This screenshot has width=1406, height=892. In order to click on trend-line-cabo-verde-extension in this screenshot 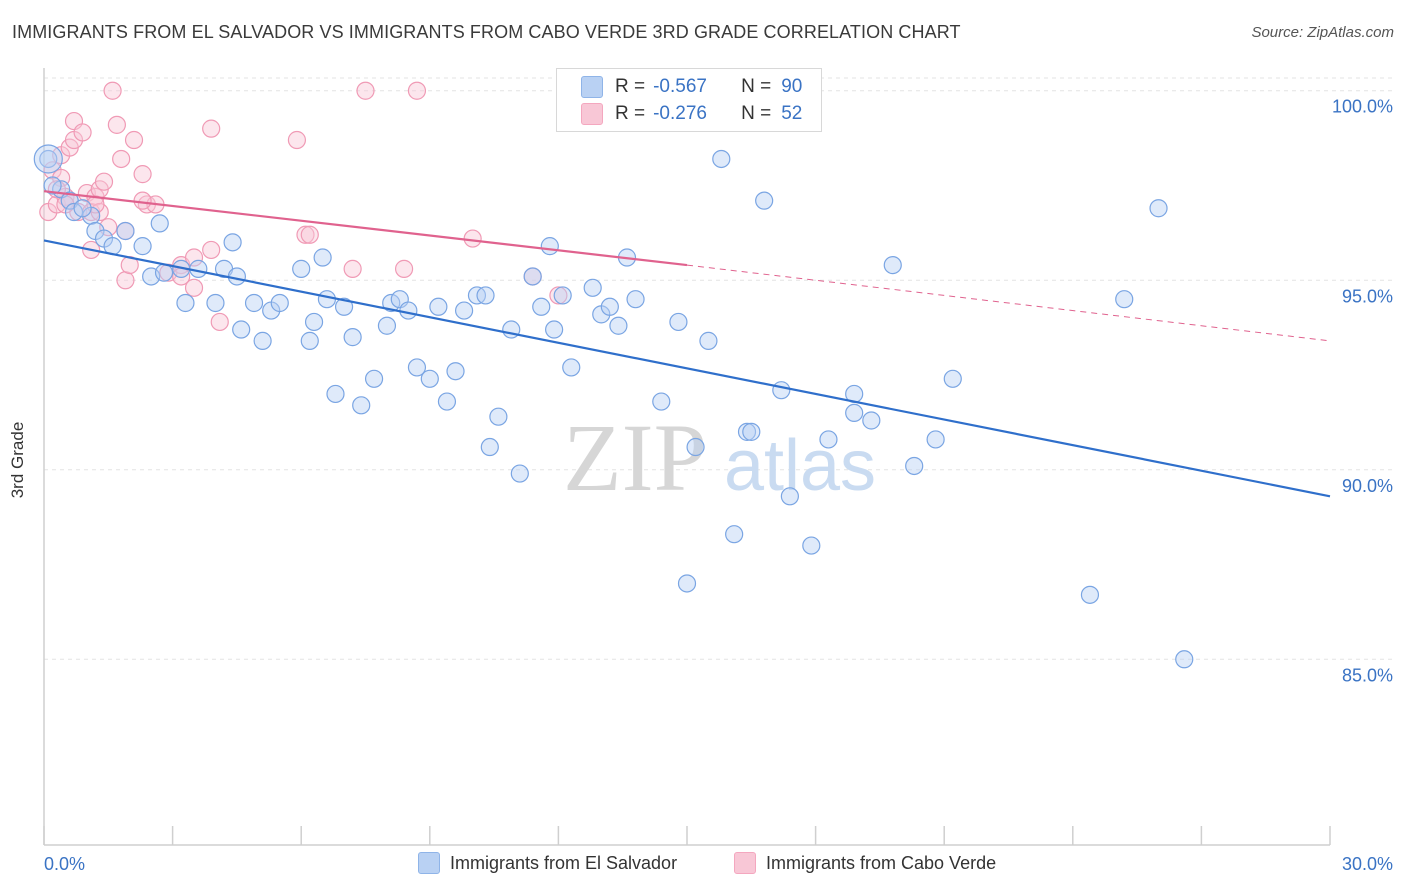, I will do `click(1008, 303)`.